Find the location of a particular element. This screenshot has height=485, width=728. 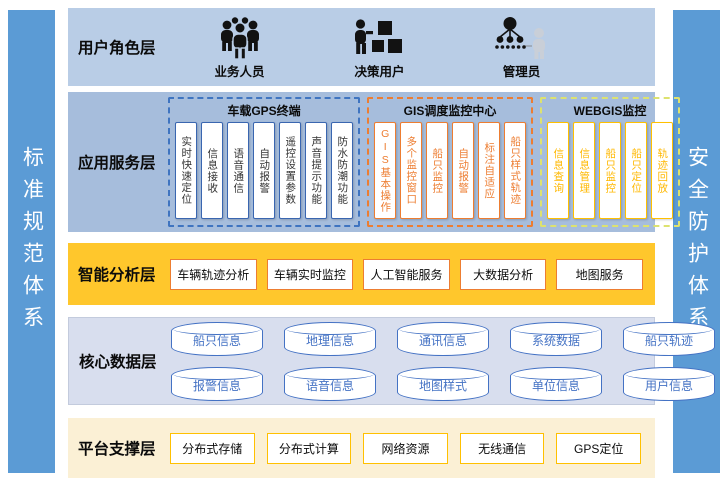

service-item: 信息接收 is located at coordinates (212, 170).